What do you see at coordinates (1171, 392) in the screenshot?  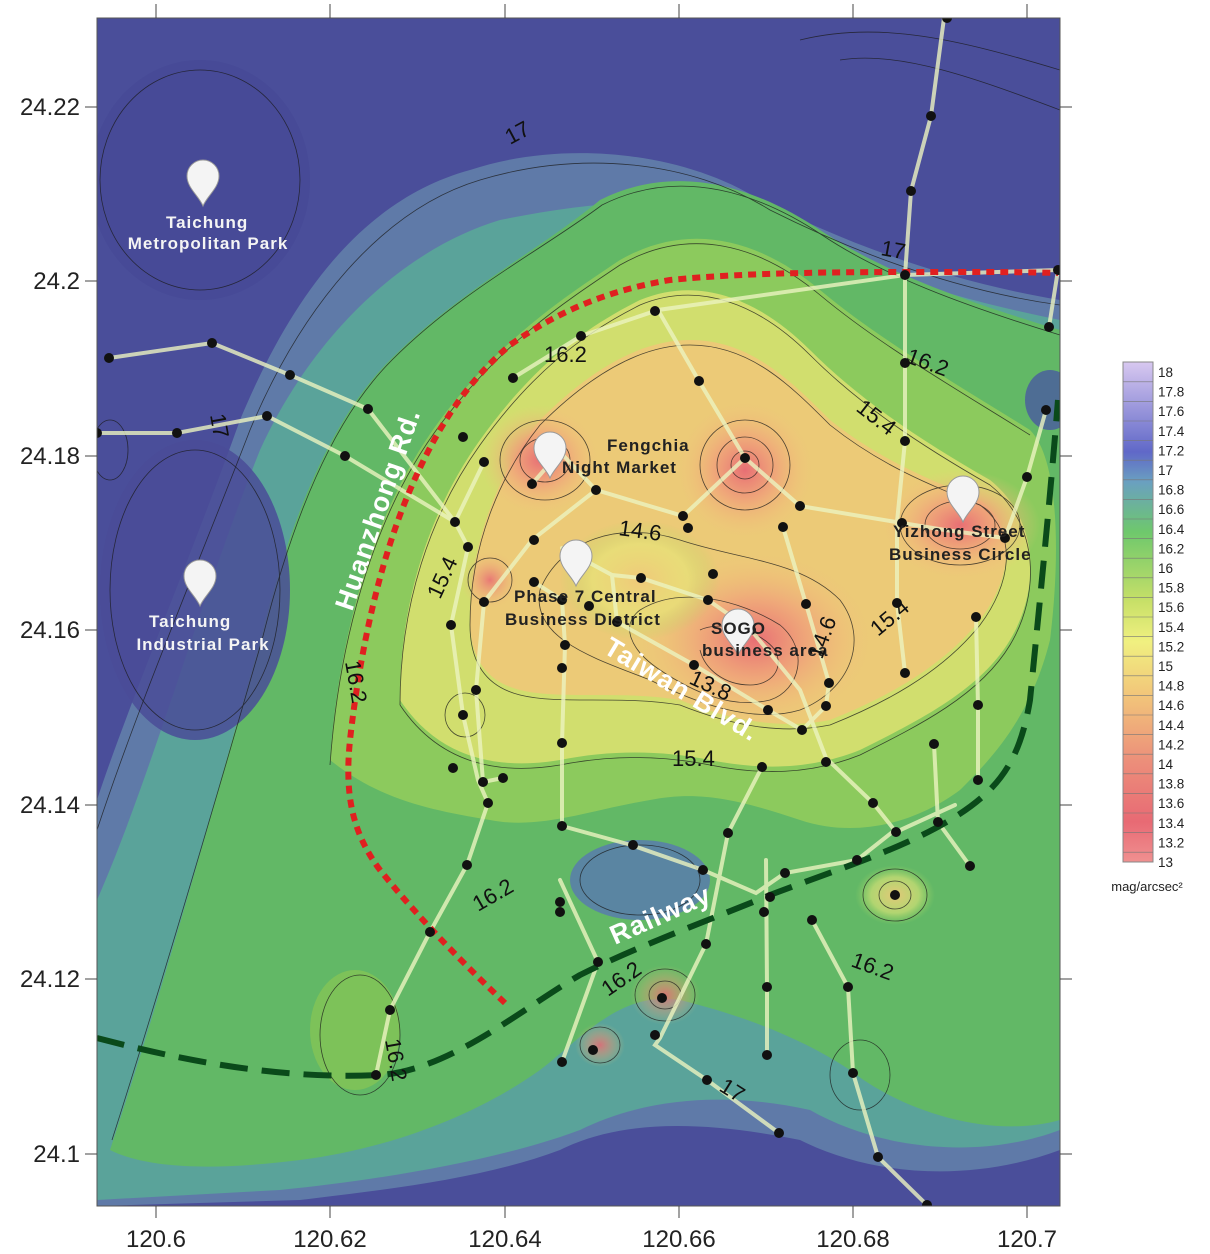 I see `legend-value-label: 17.8` at bounding box center [1171, 392].